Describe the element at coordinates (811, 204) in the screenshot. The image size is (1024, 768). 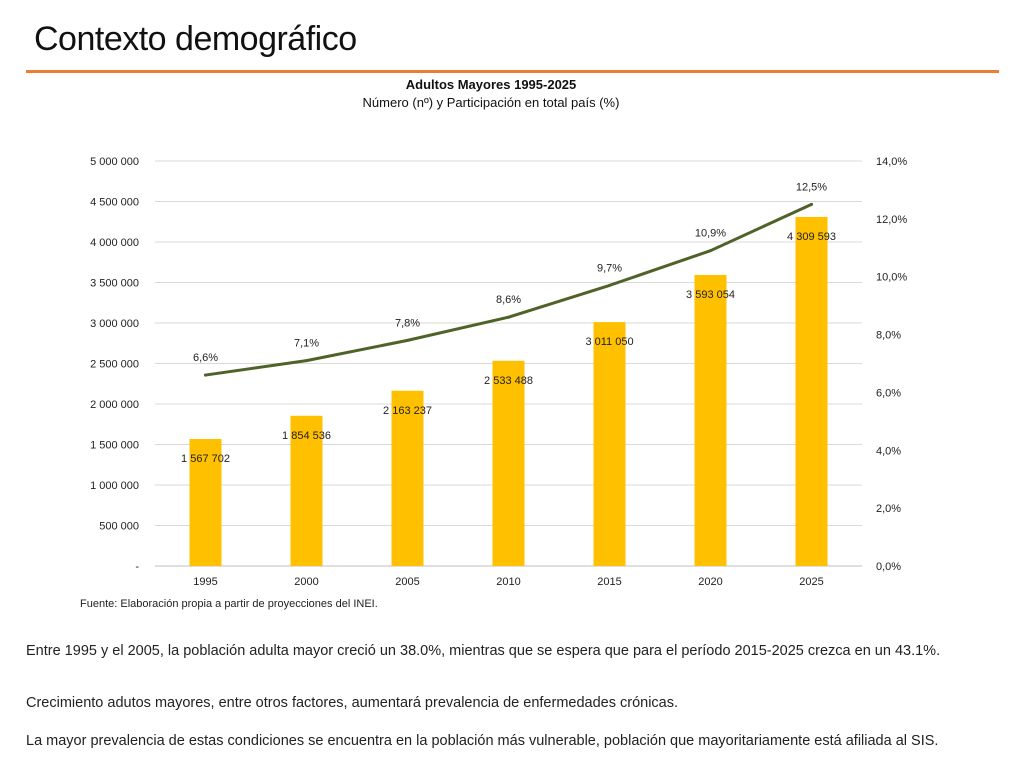
I see `line-point-2025` at that location.